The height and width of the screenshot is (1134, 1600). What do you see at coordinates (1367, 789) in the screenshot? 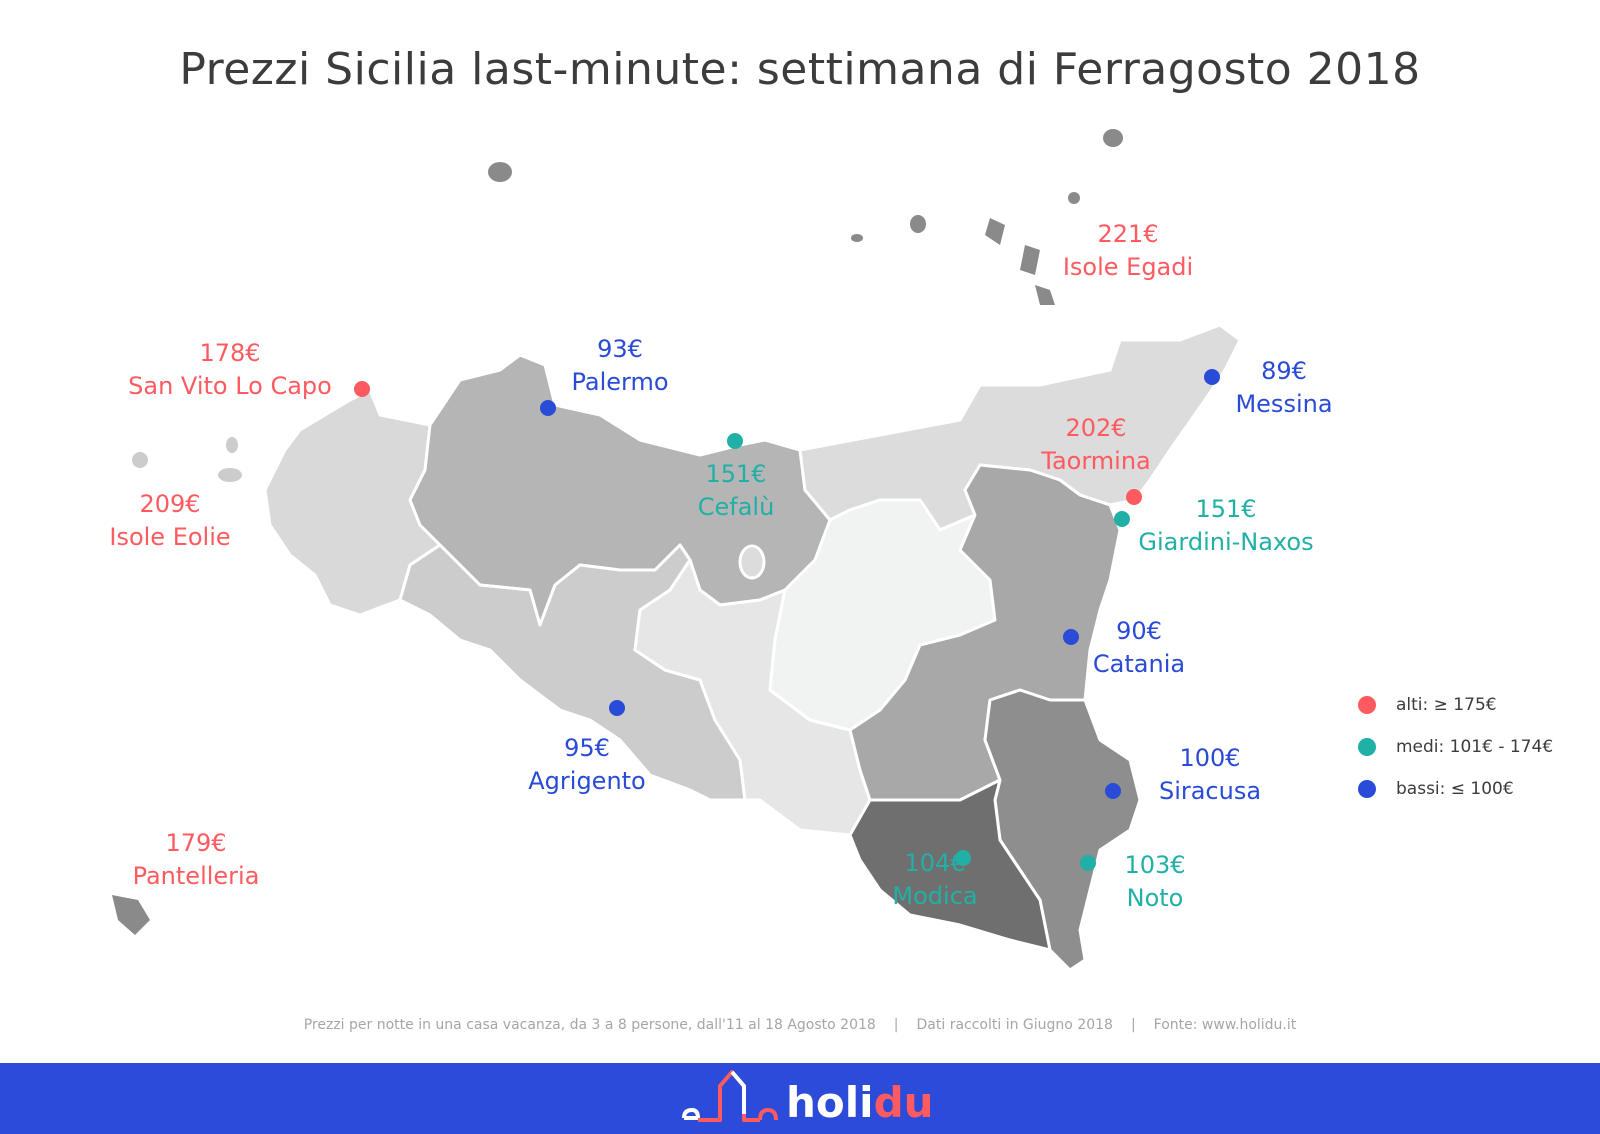
I see `blue-dot-icon` at bounding box center [1367, 789].